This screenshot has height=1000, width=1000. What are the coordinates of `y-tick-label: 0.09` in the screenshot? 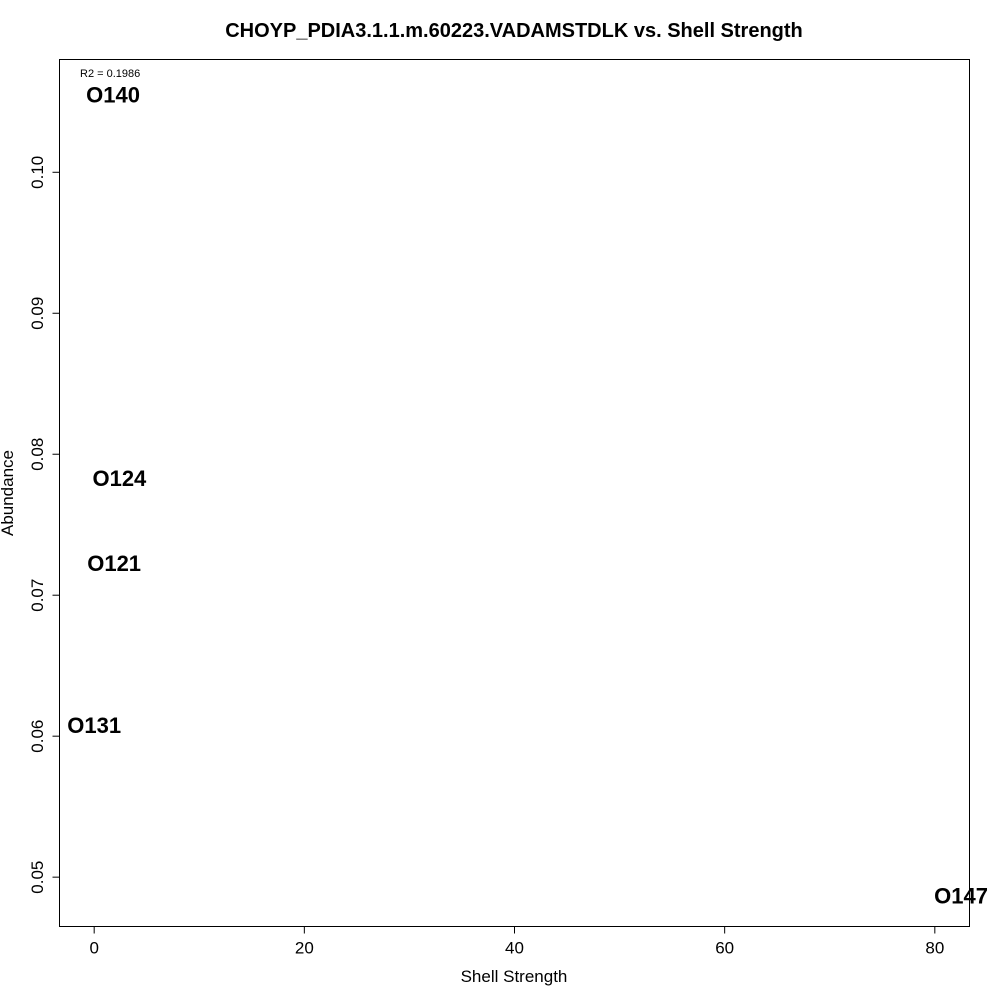 It's located at (37, 313).